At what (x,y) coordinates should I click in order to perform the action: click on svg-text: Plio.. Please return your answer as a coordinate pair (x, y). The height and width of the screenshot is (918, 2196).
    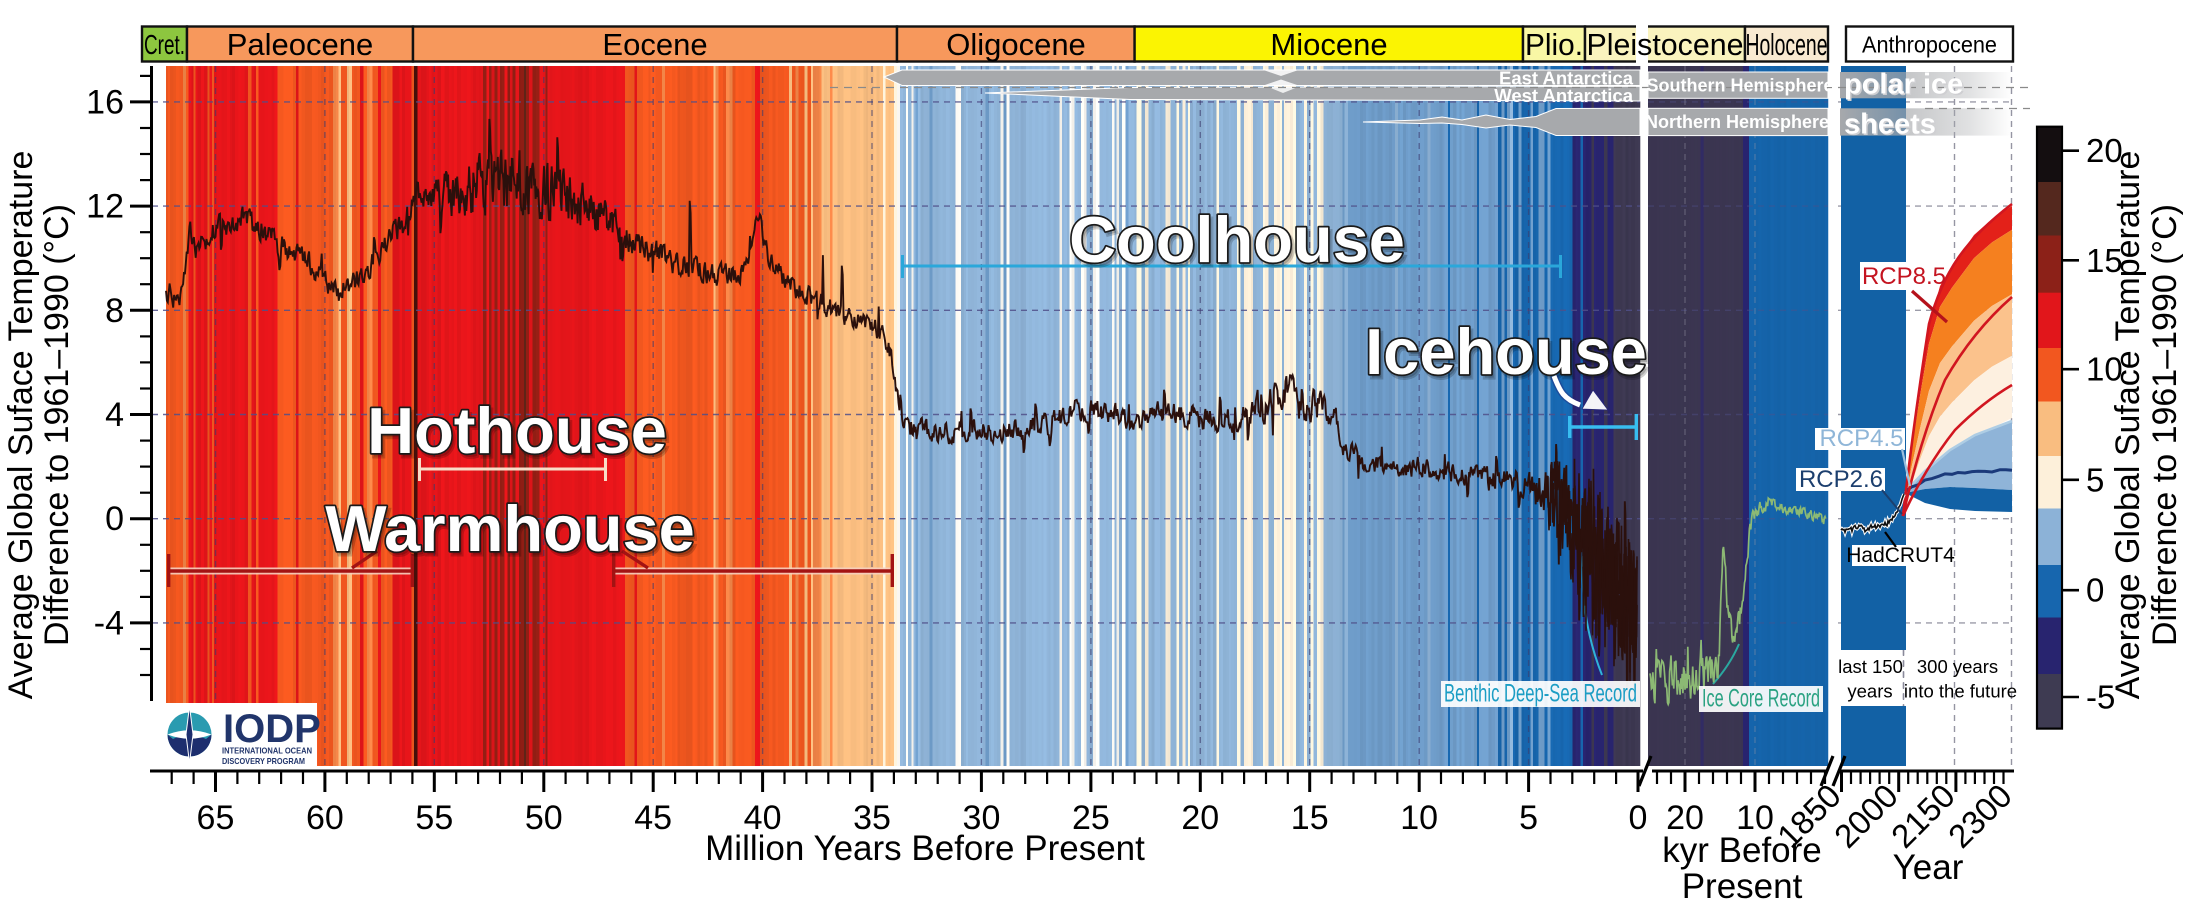
    Looking at the image, I should click on (1554, 44).